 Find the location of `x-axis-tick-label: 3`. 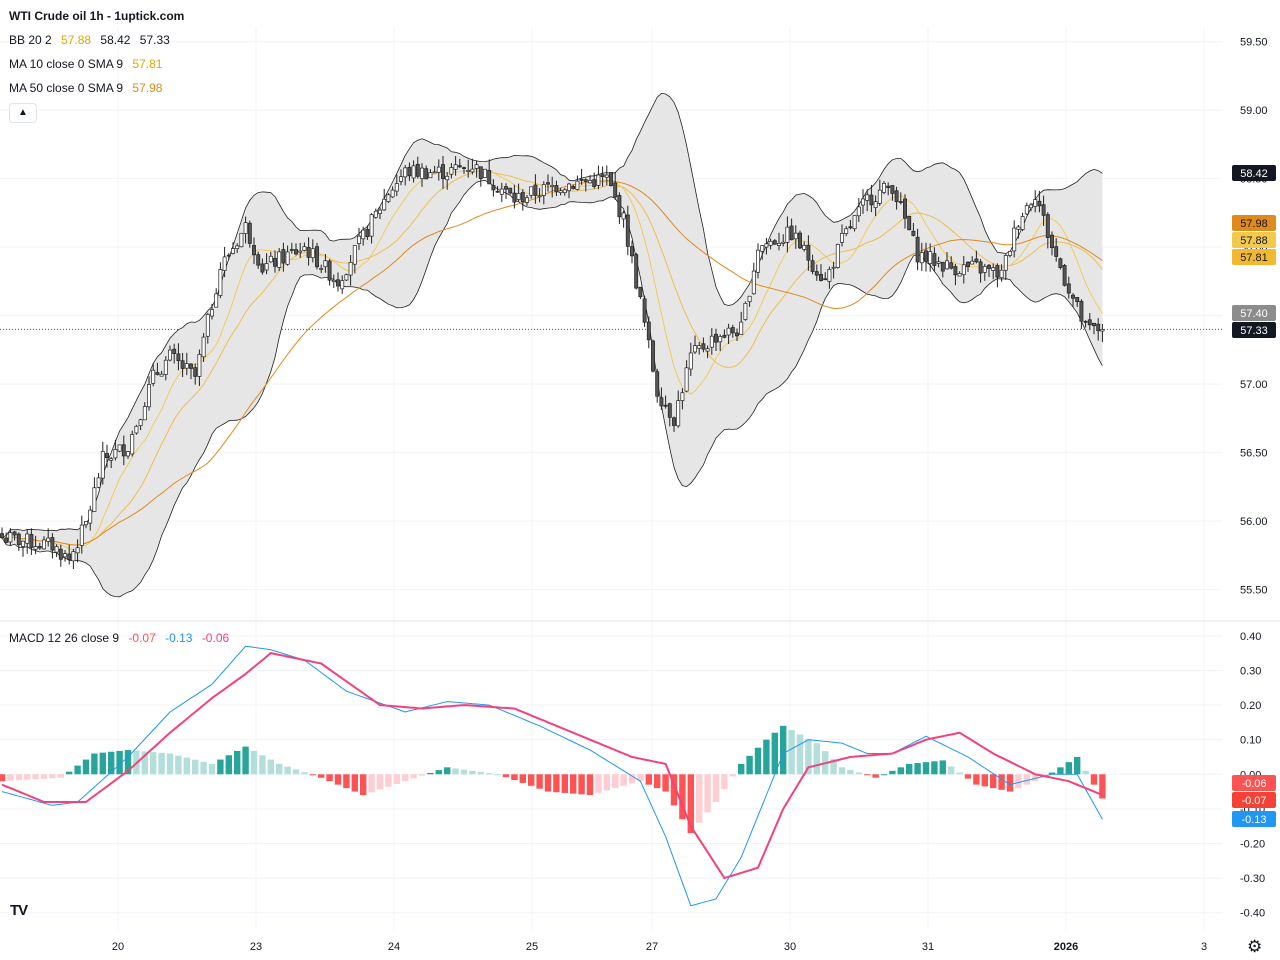

x-axis-tick-label: 3 is located at coordinates (1204, 947).